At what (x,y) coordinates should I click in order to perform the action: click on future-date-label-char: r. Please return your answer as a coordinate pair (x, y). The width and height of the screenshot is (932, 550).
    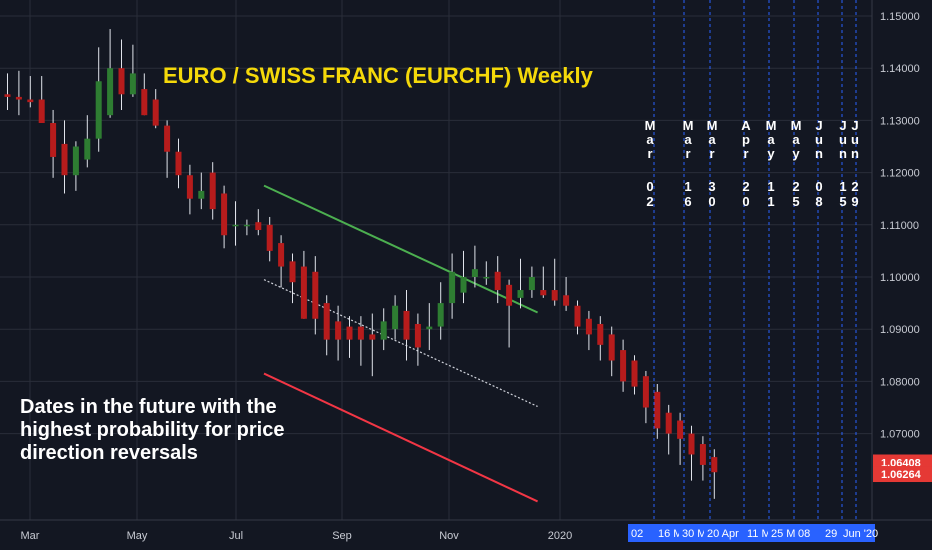
    Looking at the image, I should click on (711, 153).